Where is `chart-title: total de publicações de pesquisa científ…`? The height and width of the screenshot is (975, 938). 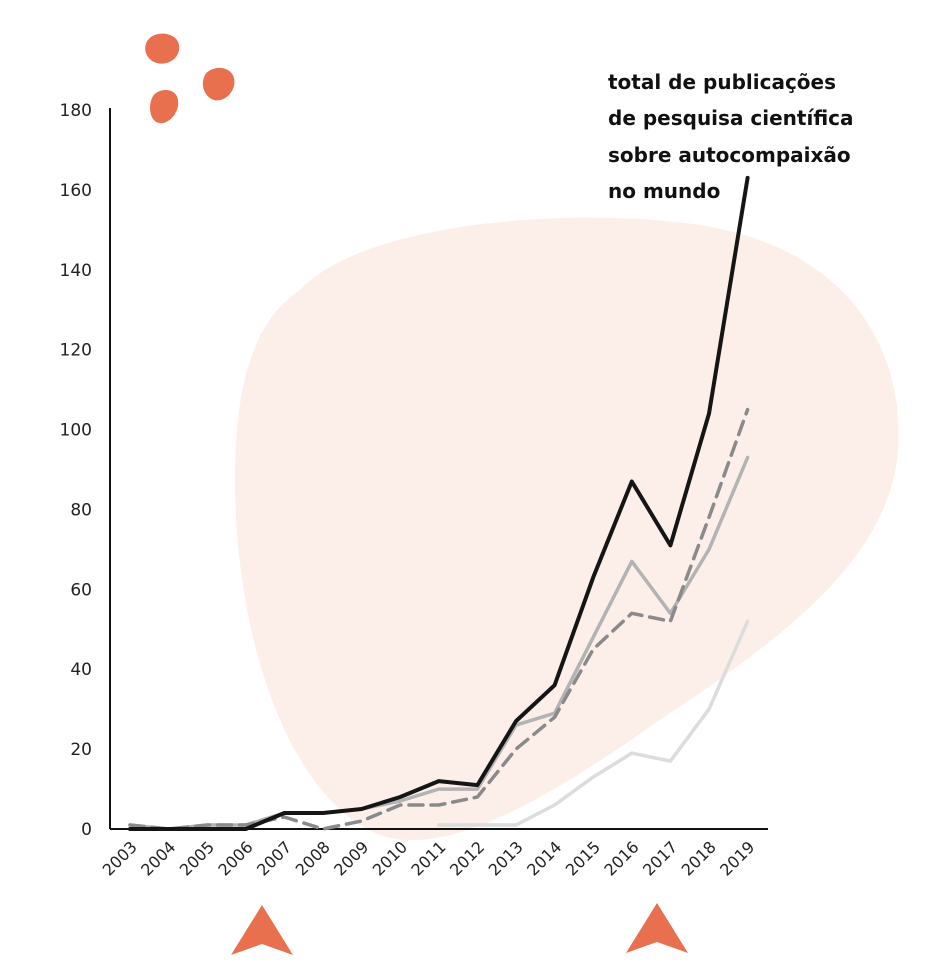 chart-title: total de publicações de pesquisa científ… is located at coordinates (734, 136).